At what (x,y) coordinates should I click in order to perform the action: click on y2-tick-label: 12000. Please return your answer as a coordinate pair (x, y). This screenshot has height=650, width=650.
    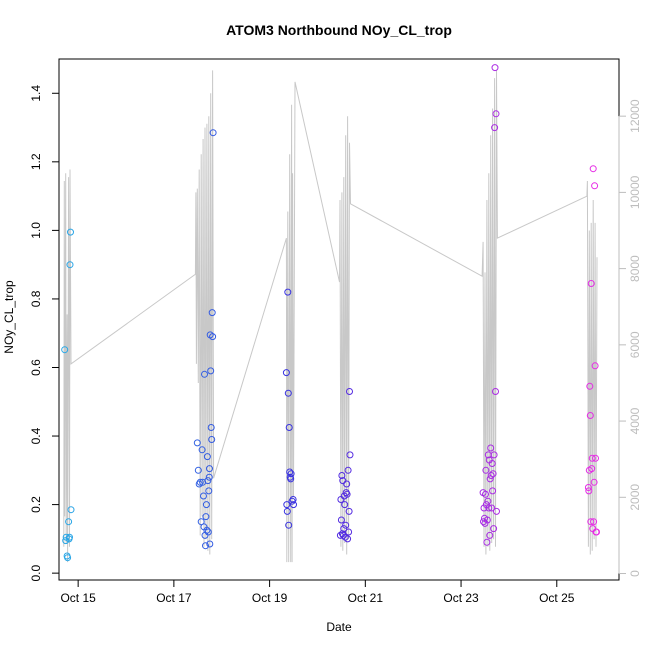
    Looking at the image, I should click on (635, 116).